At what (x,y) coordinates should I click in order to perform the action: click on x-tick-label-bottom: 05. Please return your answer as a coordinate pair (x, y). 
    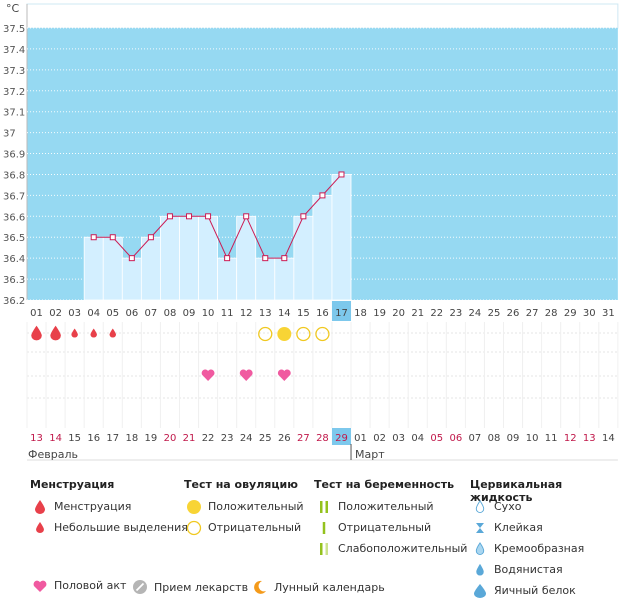
    Looking at the image, I should click on (436, 438).